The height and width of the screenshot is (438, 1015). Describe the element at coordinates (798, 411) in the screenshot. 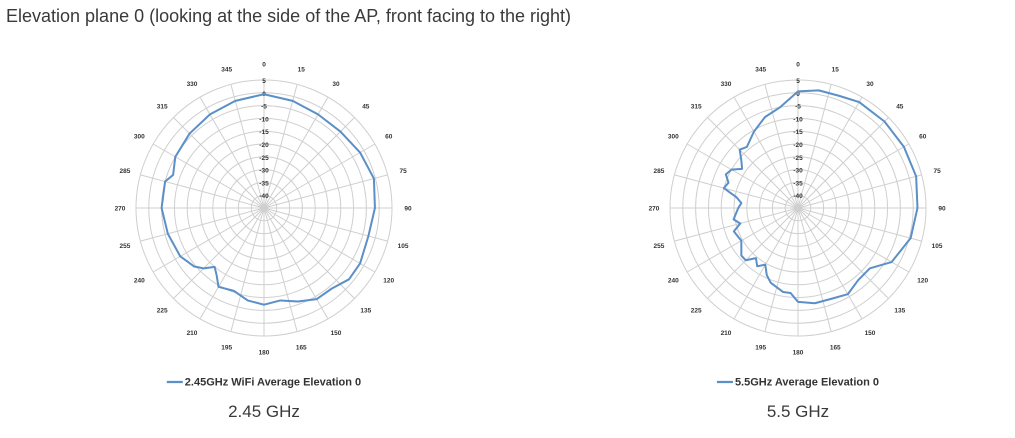

I see `caption-5.5ghz: 5.5 GHz` at that location.